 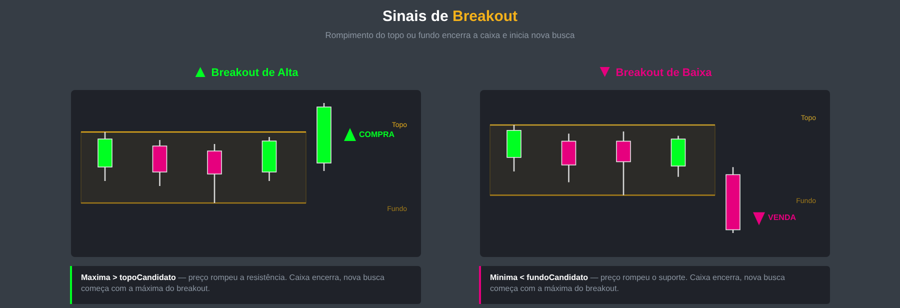 I want to click on chart-title: Breakout de Baixa, so click(x=664, y=73).